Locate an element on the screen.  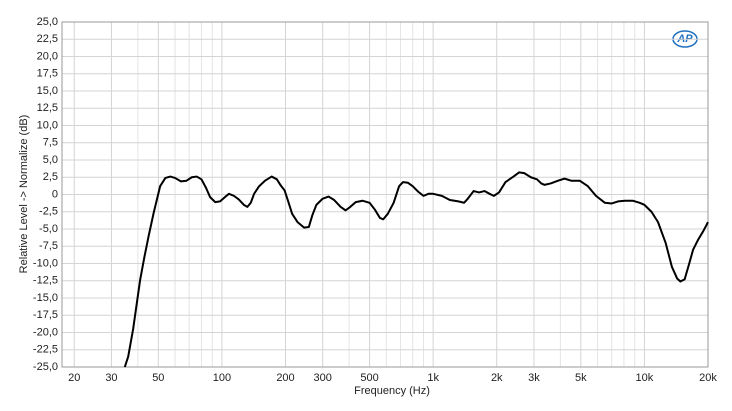
x-tick-label: 2k is located at coordinates (497, 378).